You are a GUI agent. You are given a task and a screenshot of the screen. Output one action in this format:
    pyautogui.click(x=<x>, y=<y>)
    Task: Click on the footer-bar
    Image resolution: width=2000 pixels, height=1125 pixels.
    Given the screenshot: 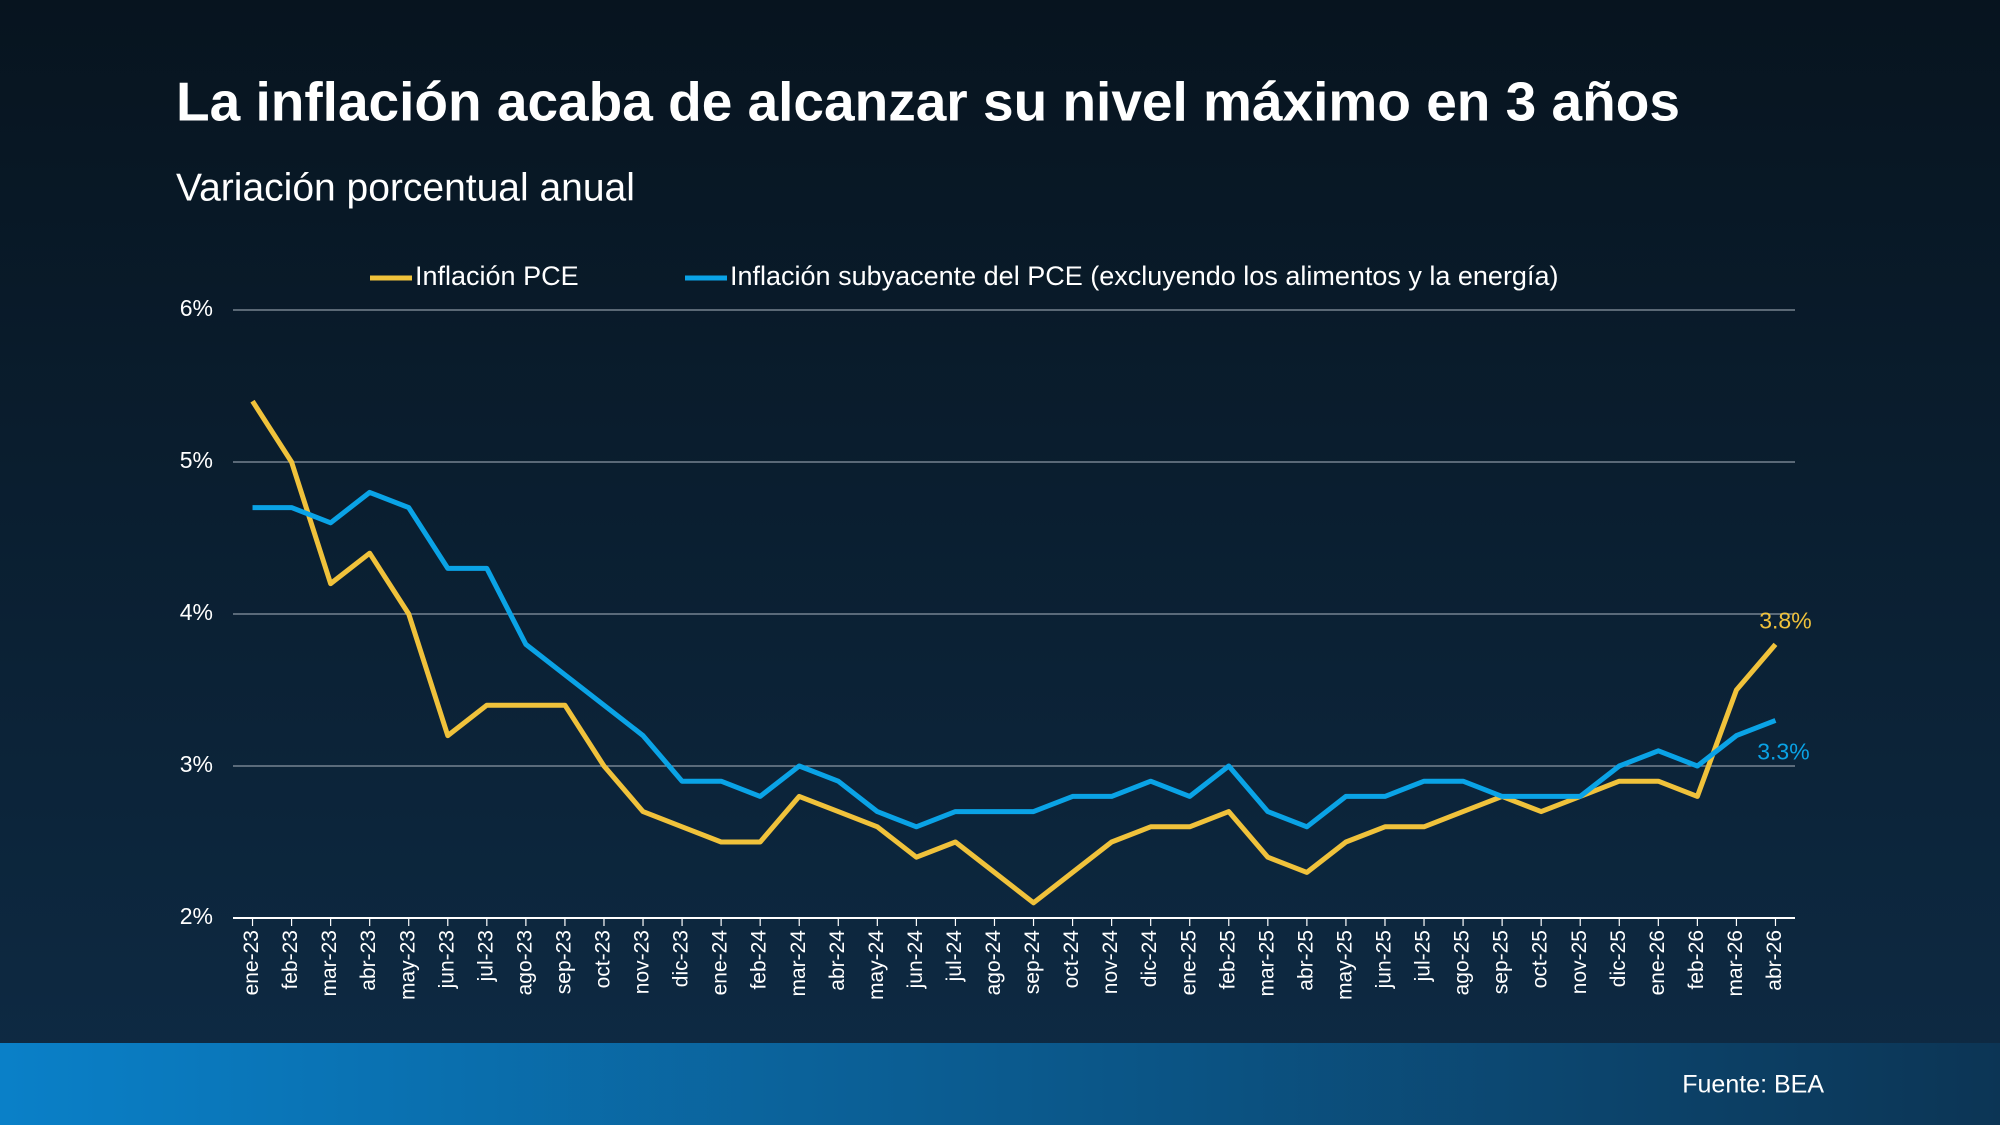 What is the action you would take?
    pyautogui.click(x=1000, y=1084)
    